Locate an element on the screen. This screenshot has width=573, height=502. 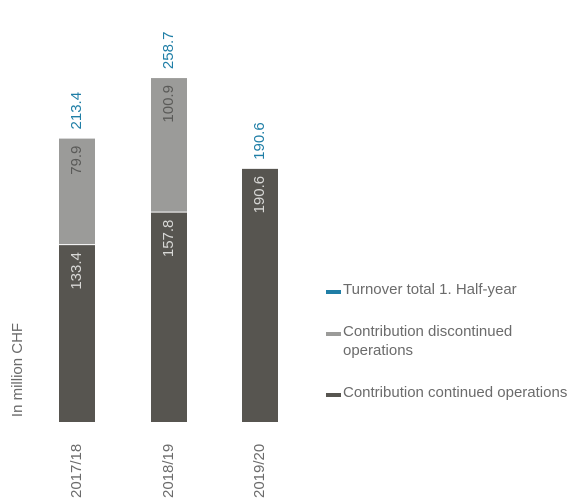
x-tick-label: 2018/19 is located at coordinates (168, 471).